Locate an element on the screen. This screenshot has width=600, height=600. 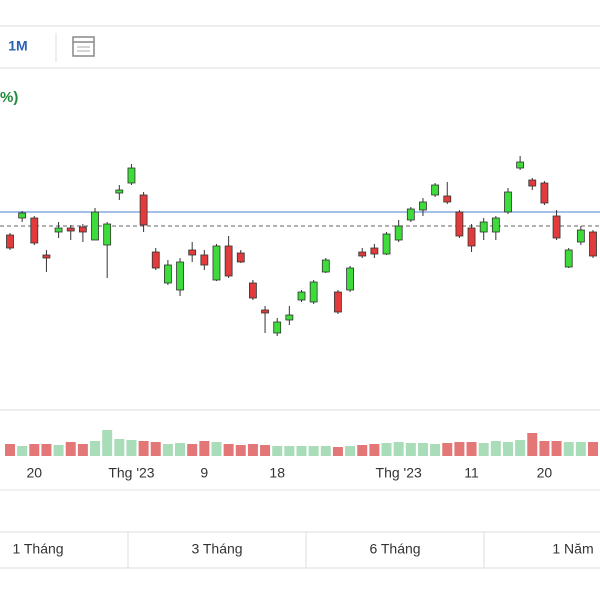
range-button: 3 Tháng is located at coordinates (216, 549).